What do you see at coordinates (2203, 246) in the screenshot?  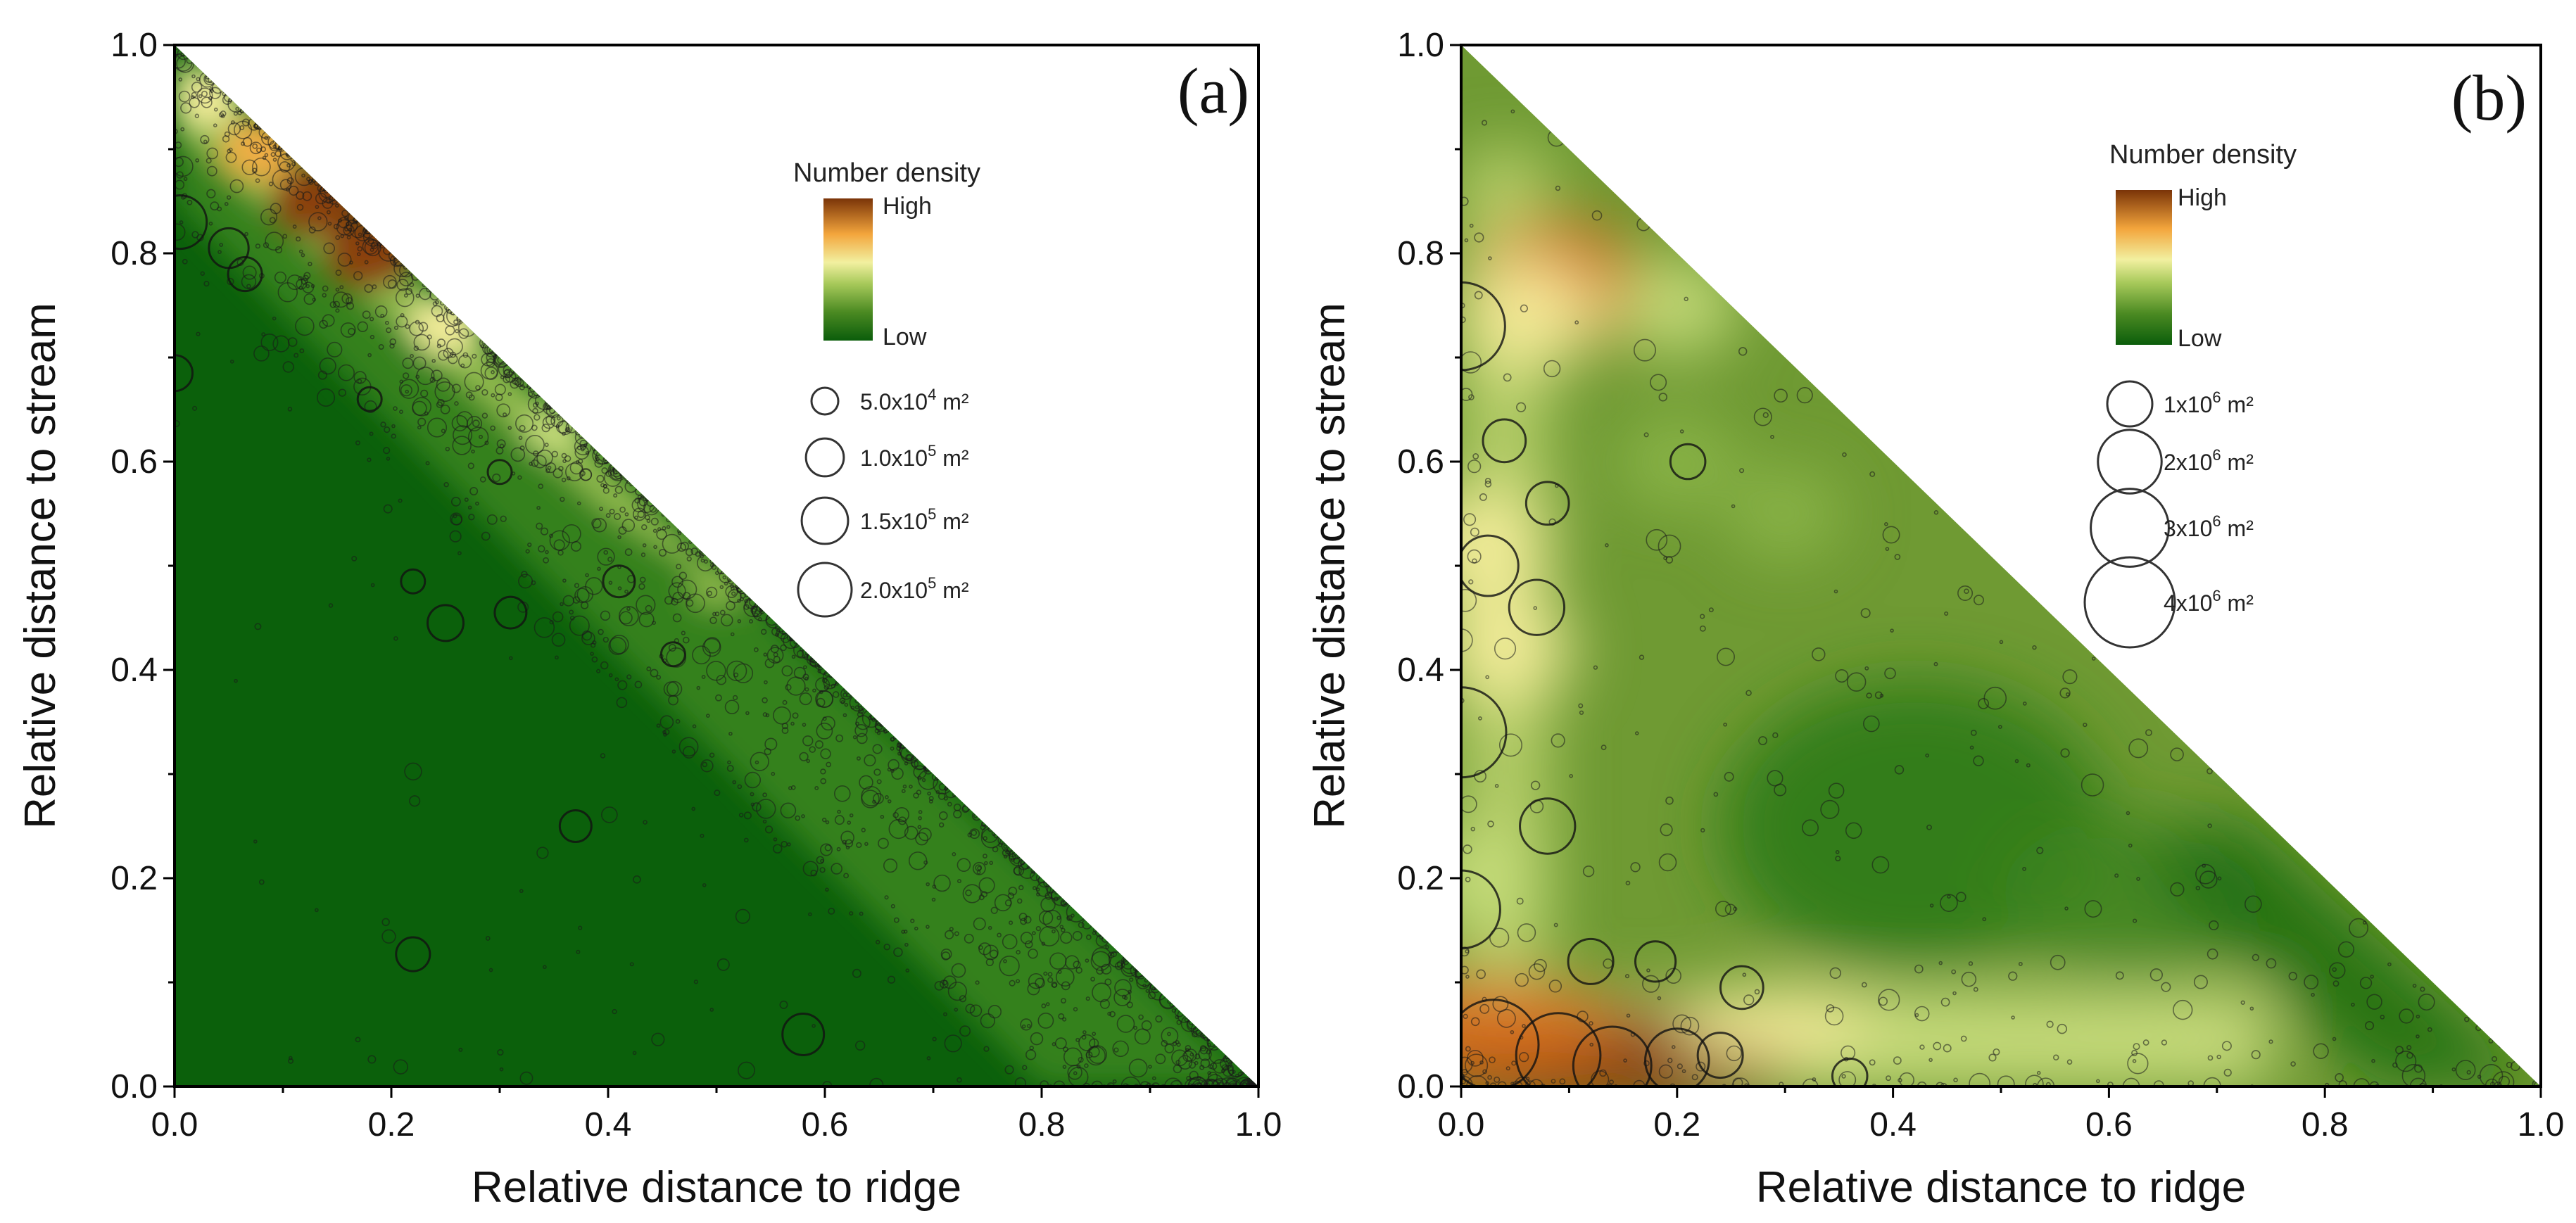 I see `panel-b-colorbar: Number density High Low` at bounding box center [2203, 246].